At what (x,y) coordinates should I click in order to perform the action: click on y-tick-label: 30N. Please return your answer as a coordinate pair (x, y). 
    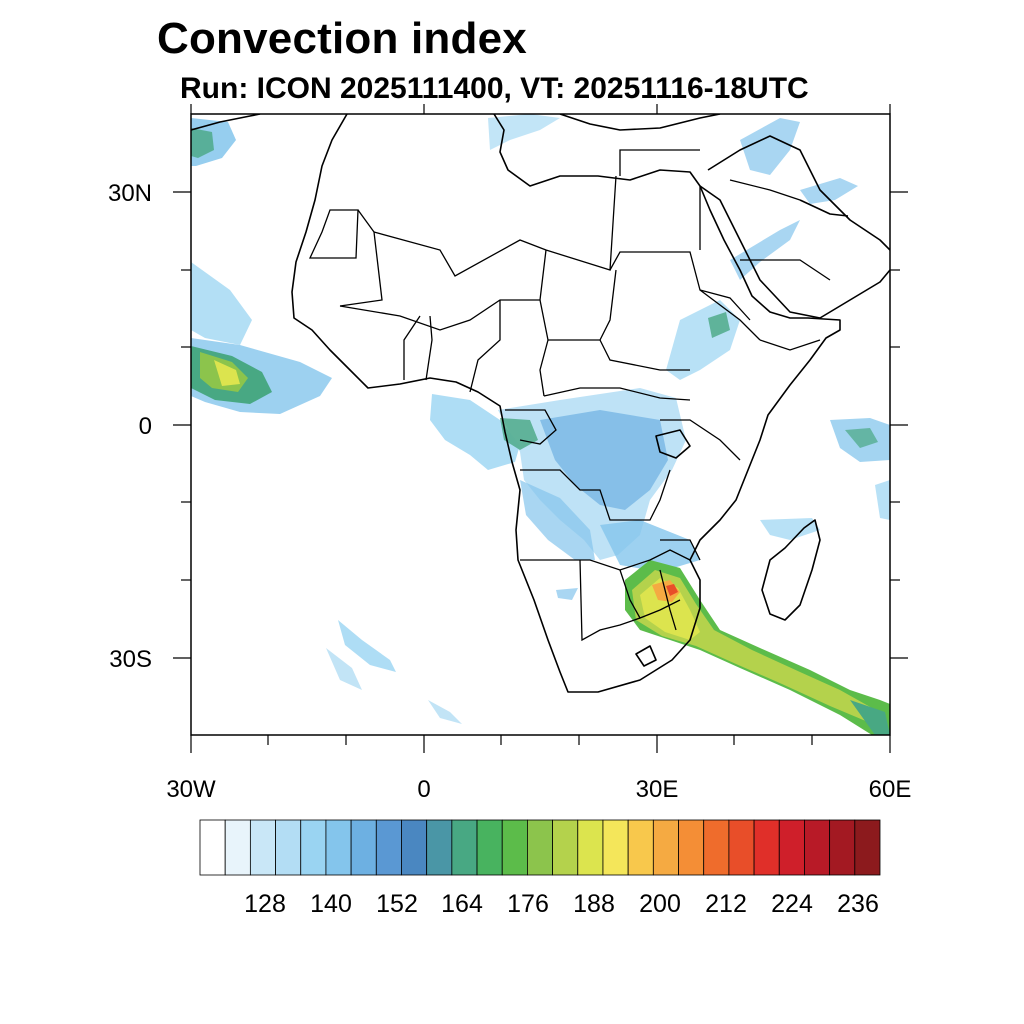
    Looking at the image, I should click on (130, 193).